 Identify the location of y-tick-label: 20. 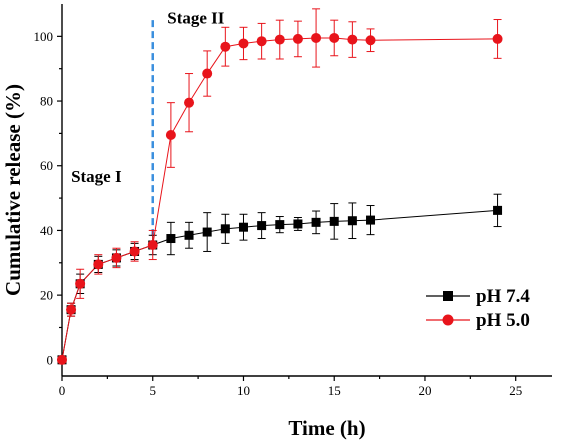
(46, 295).